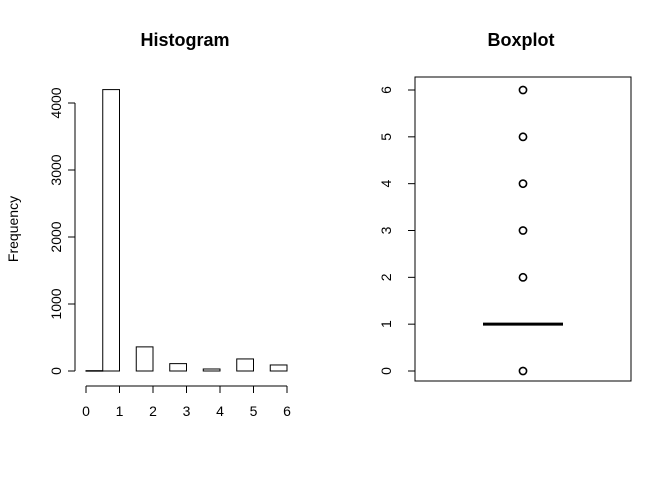  Describe the element at coordinates (397, 230) in the screenshot. I see `boxplot-y-axis: 0 1 2 3 4 5 6` at that location.